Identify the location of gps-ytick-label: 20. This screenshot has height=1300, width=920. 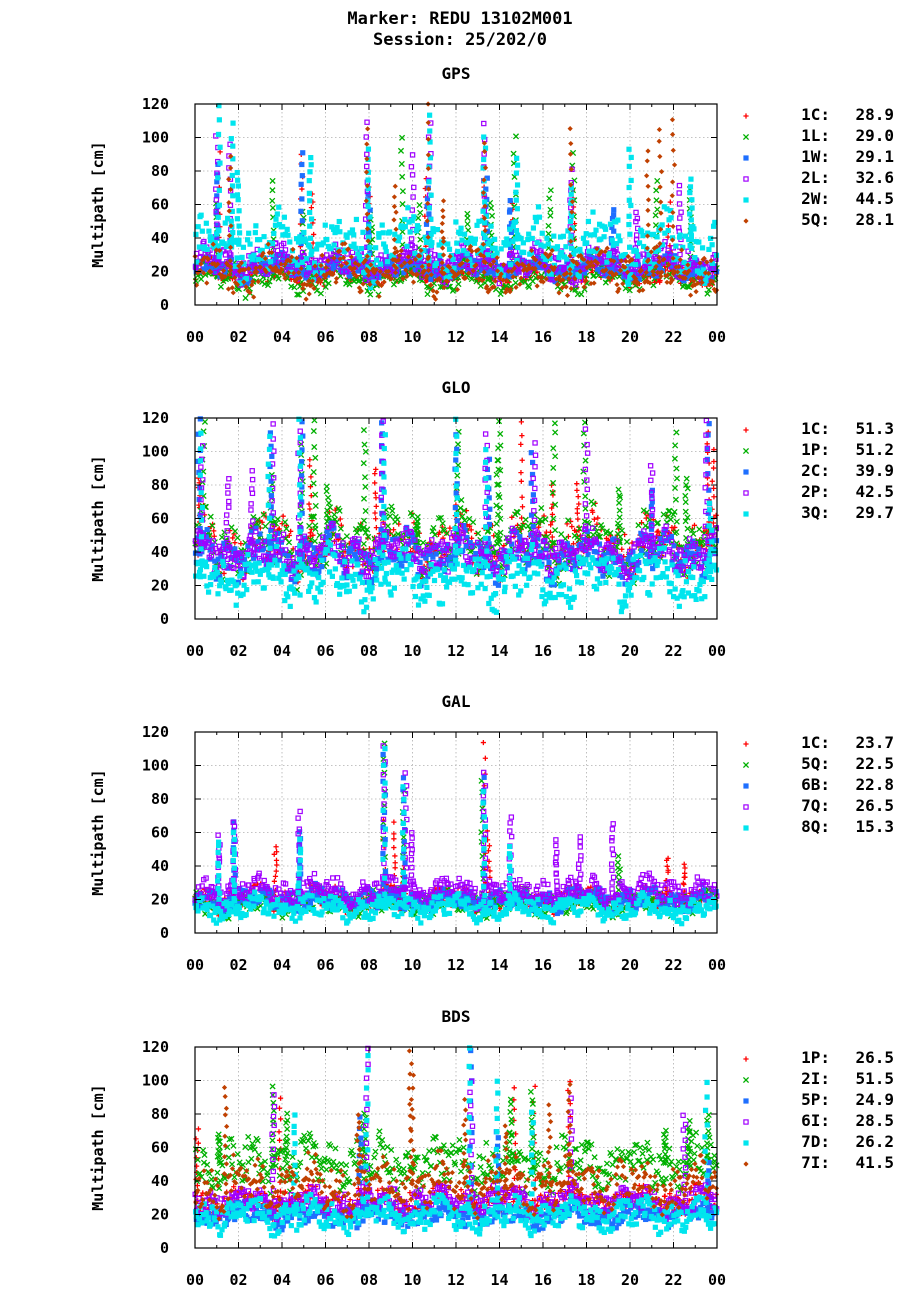
(160, 272).